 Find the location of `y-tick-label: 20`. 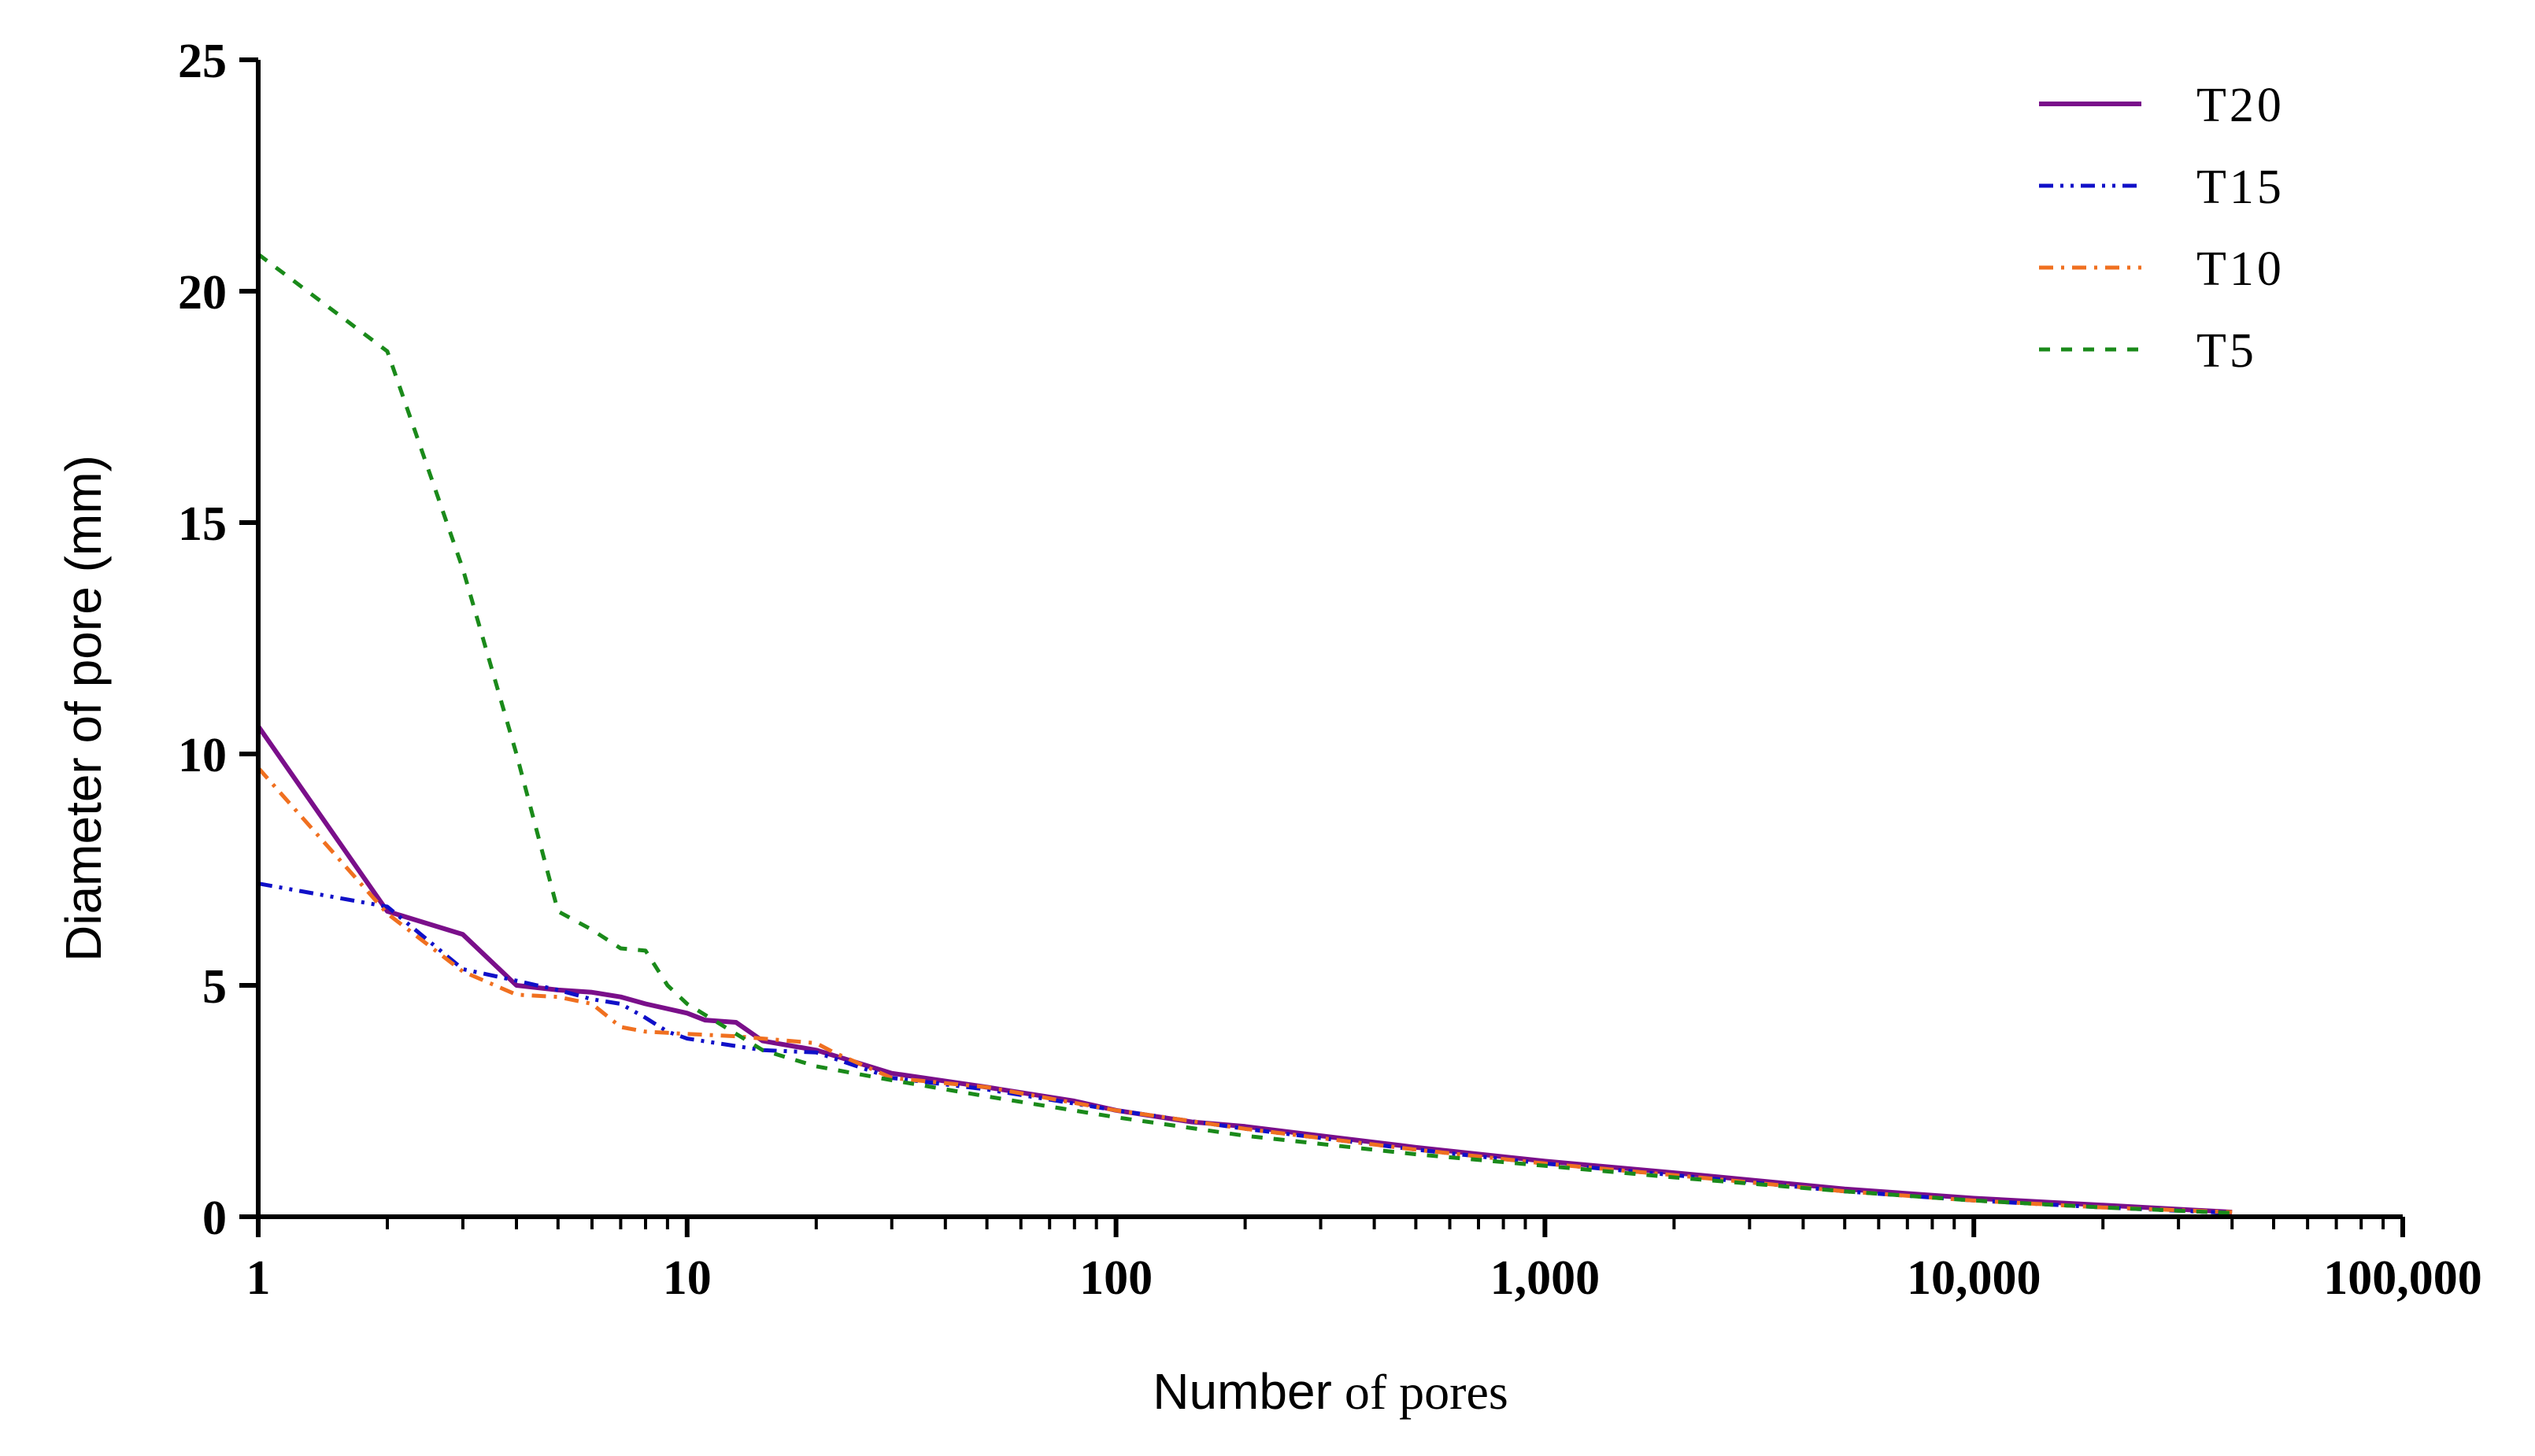

y-tick-label: 20 is located at coordinates (202, 293).